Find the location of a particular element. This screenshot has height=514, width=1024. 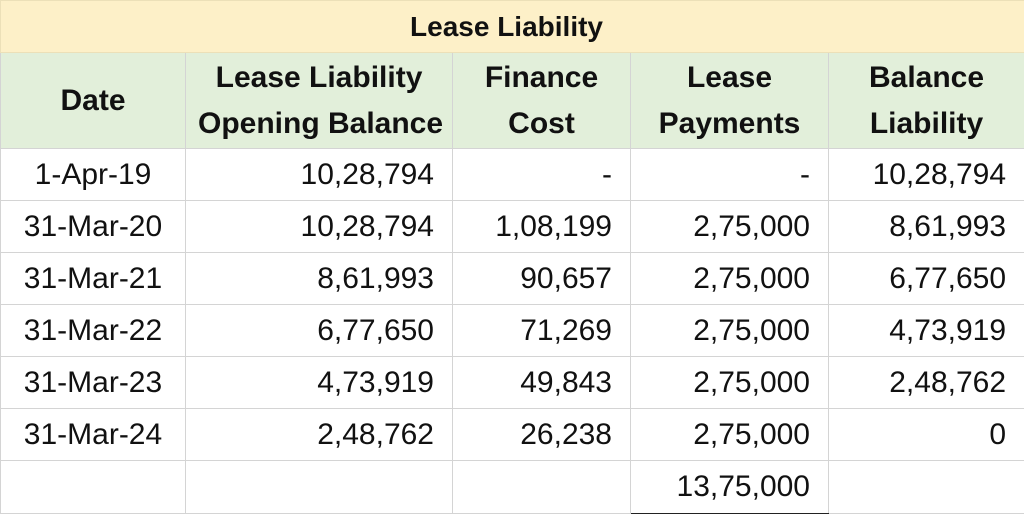

header-text: Lease is located at coordinates (729, 77).